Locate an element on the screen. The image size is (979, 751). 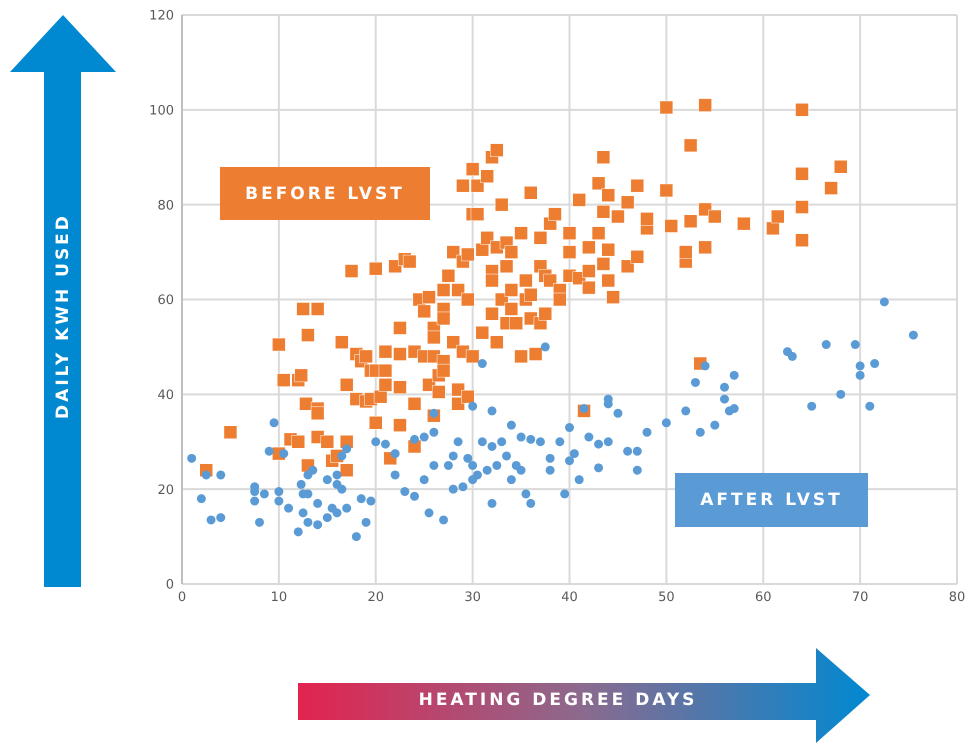
y-tick-label: 80 is located at coordinates (165, 206).